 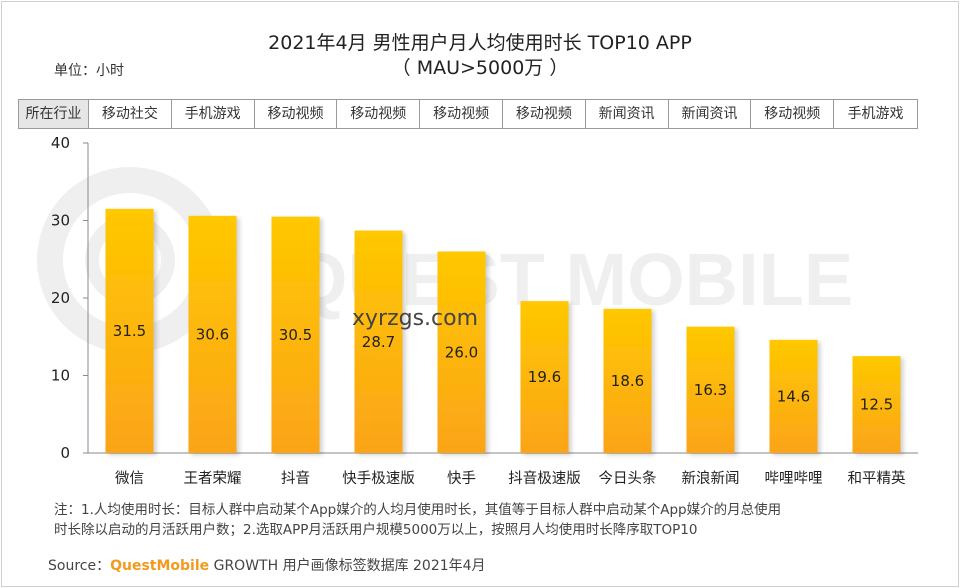 I want to click on x-category-label: 快手极速版, so click(x=378, y=478).